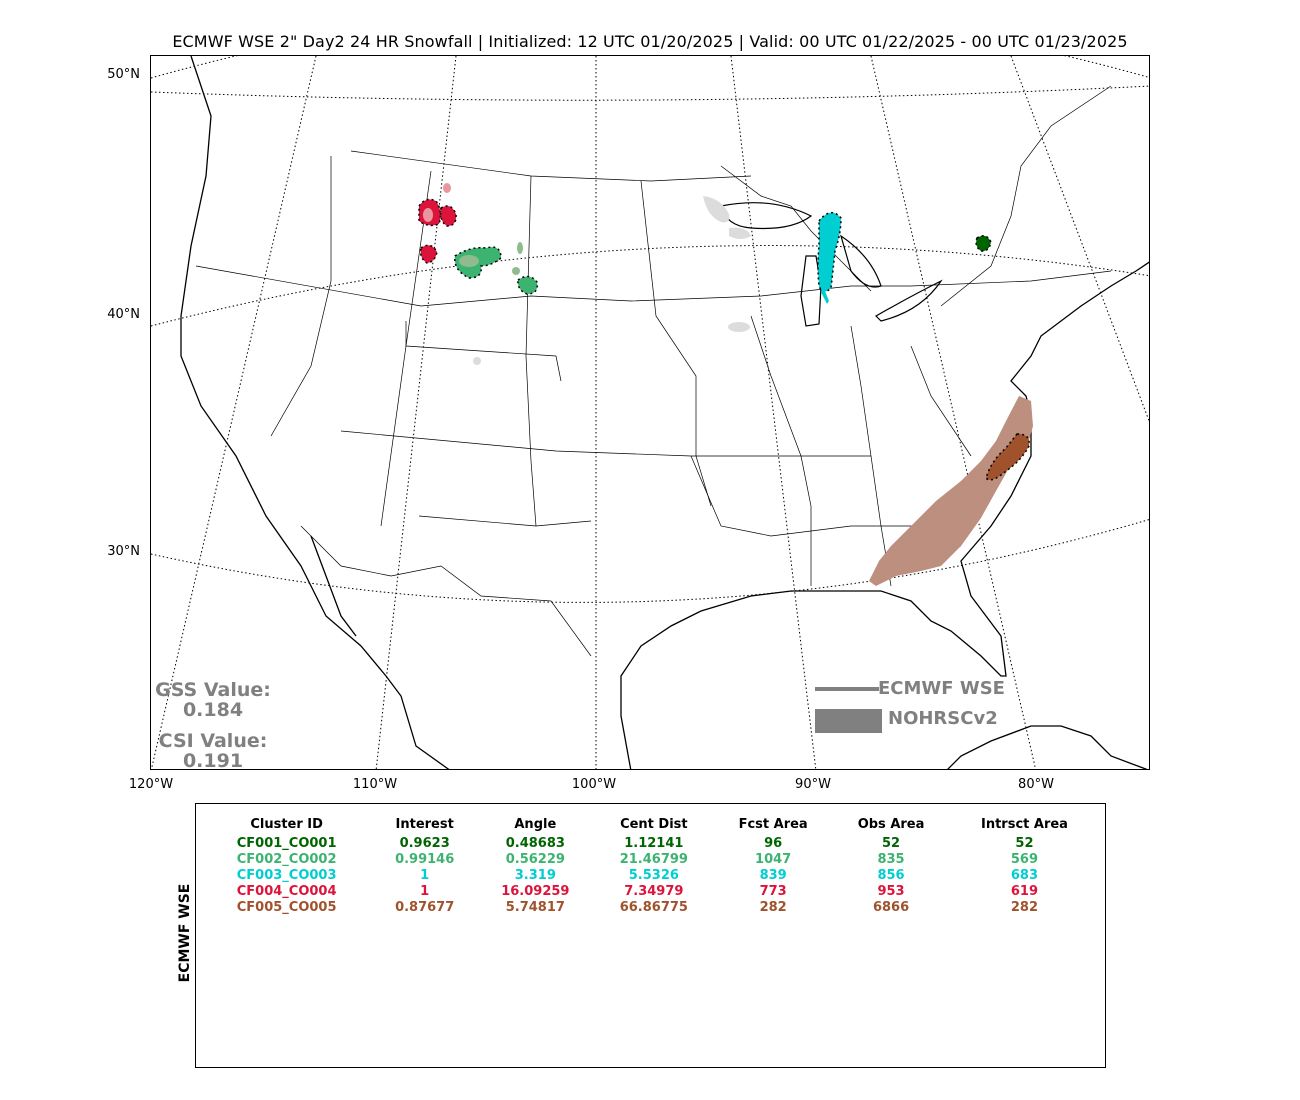 Image resolution: width=1300 pixels, height=1100 pixels. I want to click on cluster-cf002-observed-c, so click(516, 271).